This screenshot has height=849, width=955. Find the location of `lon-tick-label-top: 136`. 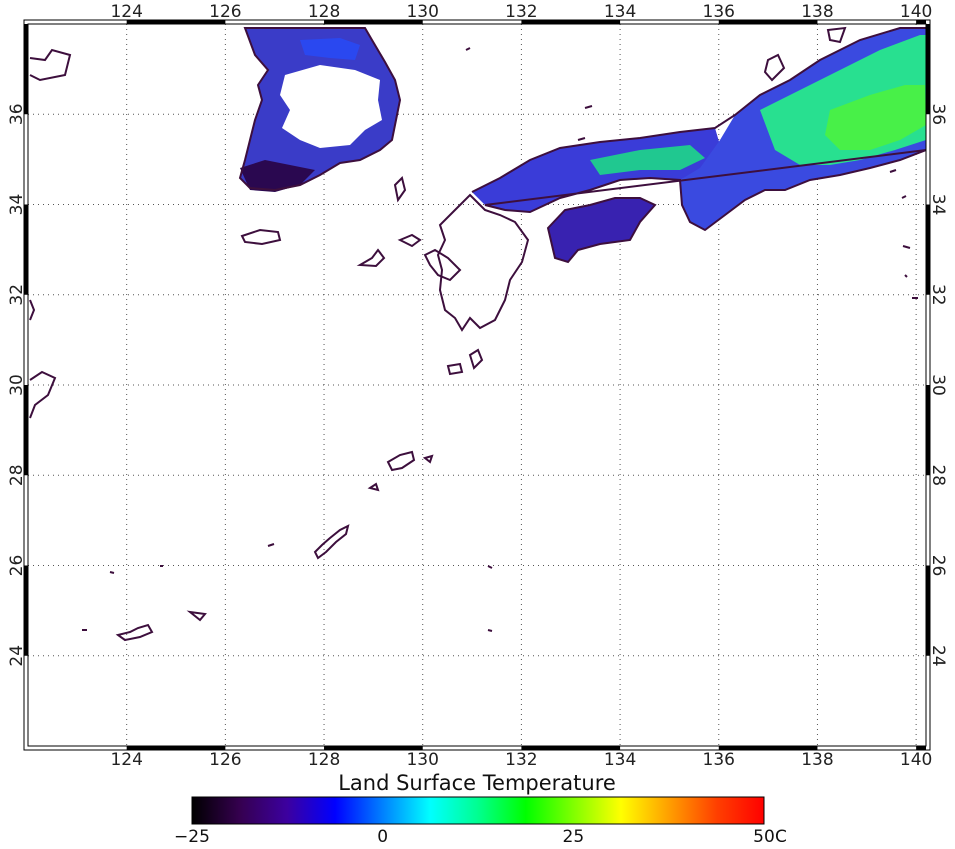

lon-tick-label-top: 136 is located at coordinates (719, 12).